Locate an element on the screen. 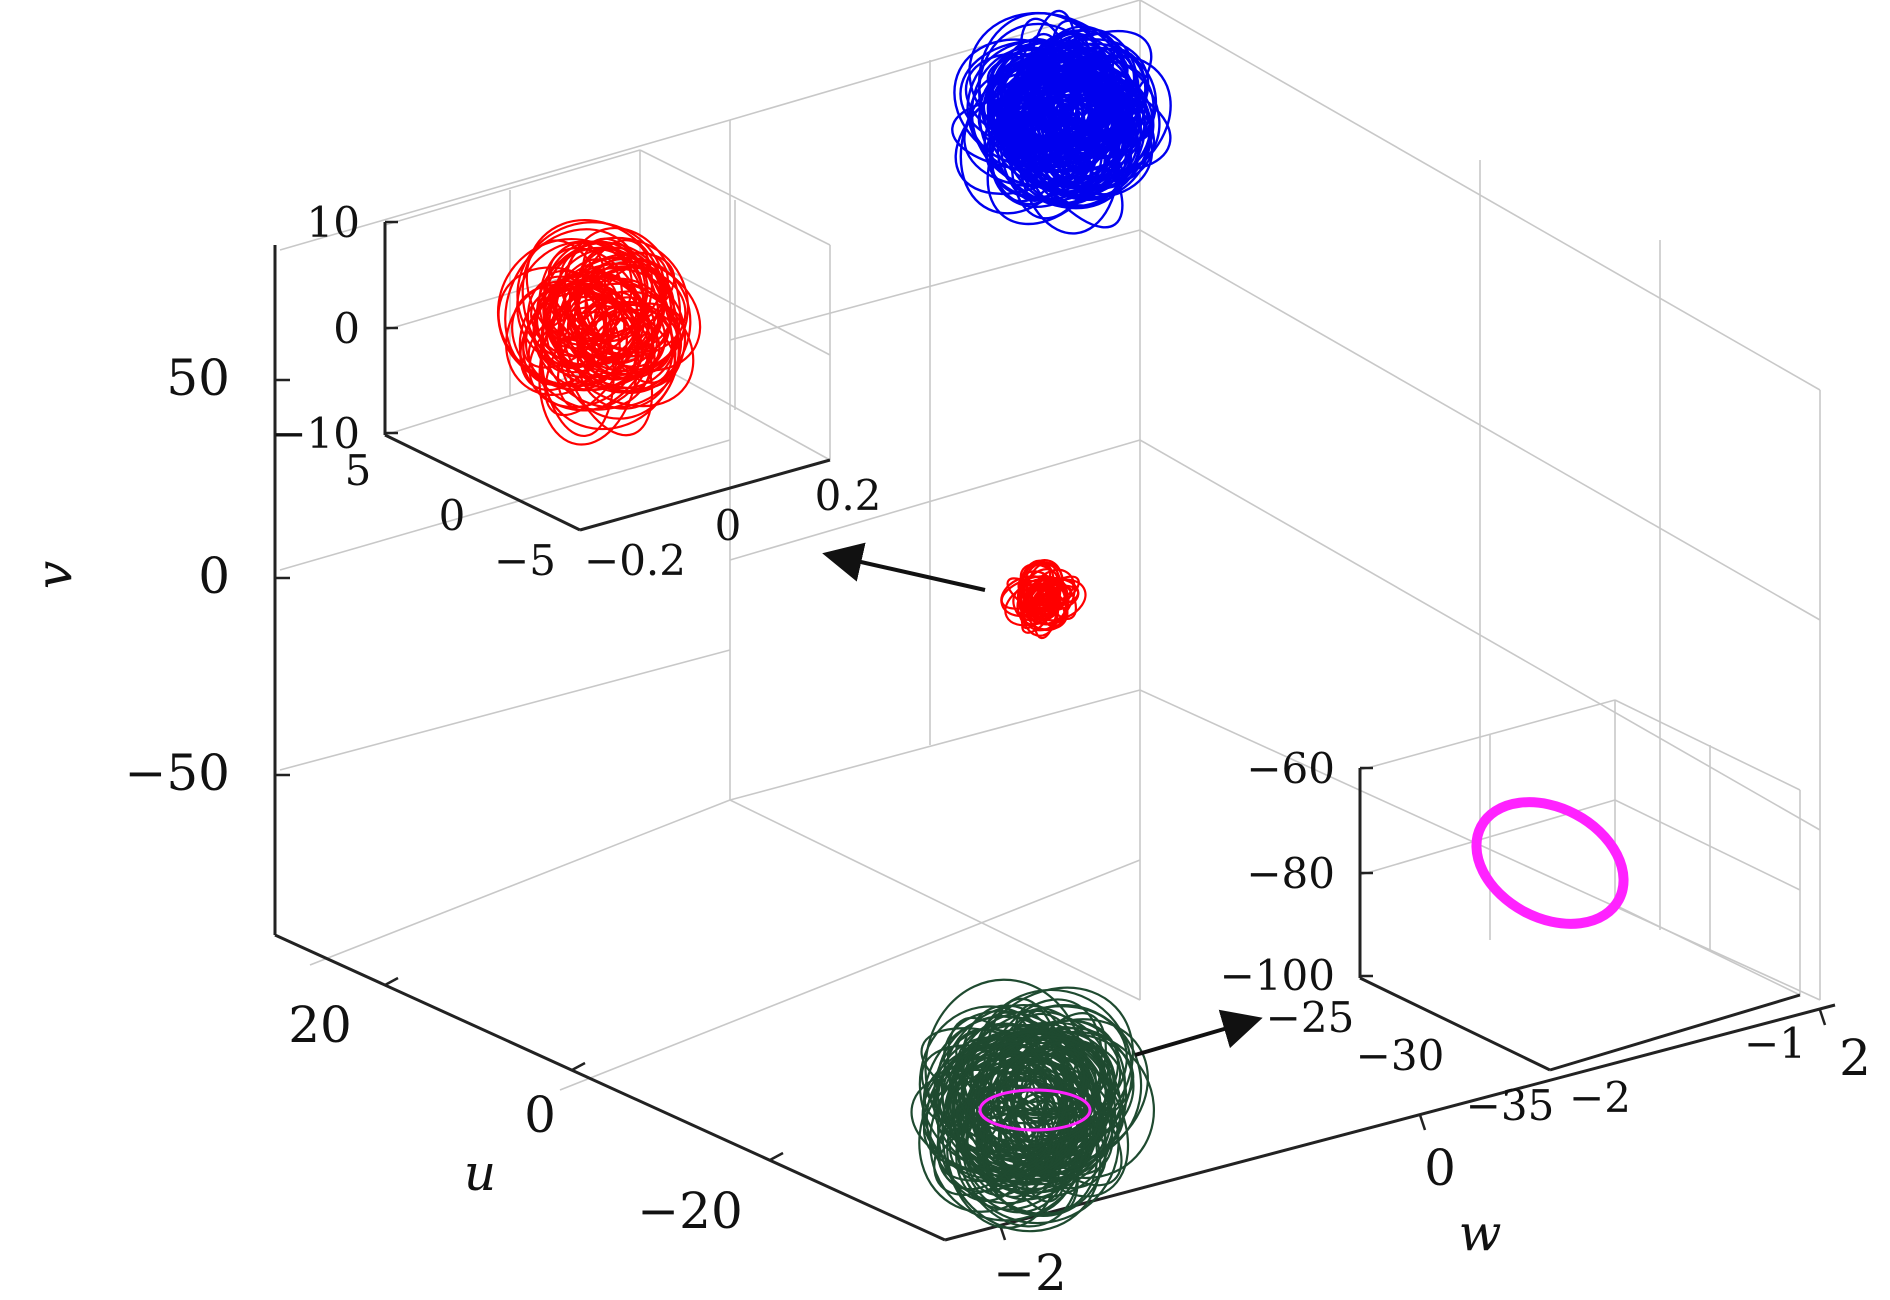 The image size is (1890, 1300). u-tick-label: 0 is located at coordinates (540, 1115).